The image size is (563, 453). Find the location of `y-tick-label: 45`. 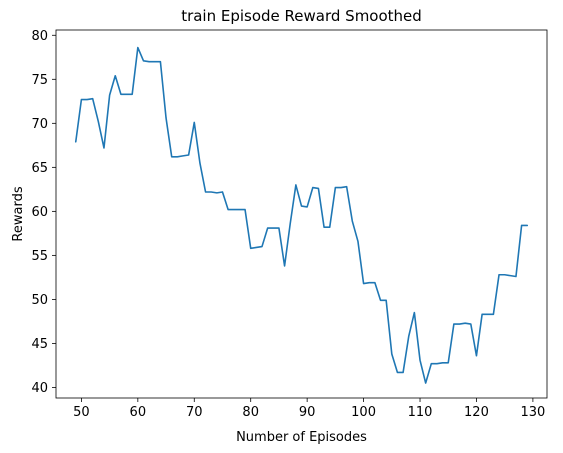

y-tick-label: 45 is located at coordinates (39, 344).